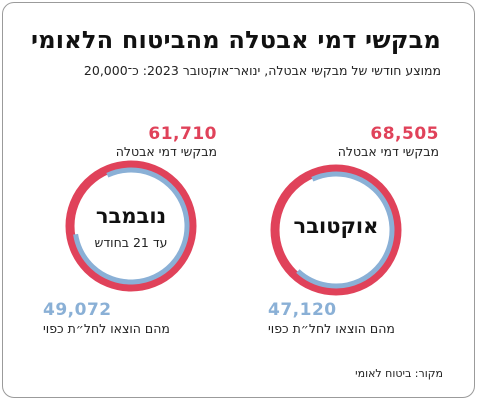 The image size is (479, 402). Describe the element at coordinates (131, 216) in the screenshot. I see `november-month-label: נובמבר` at that location.